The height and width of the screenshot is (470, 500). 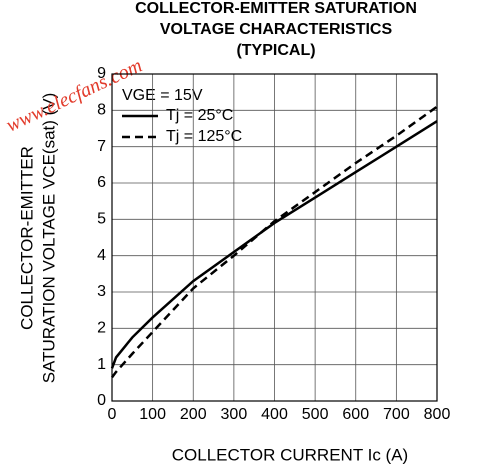 I want to click on annotation: VGE = 15V, so click(x=162, y=95).